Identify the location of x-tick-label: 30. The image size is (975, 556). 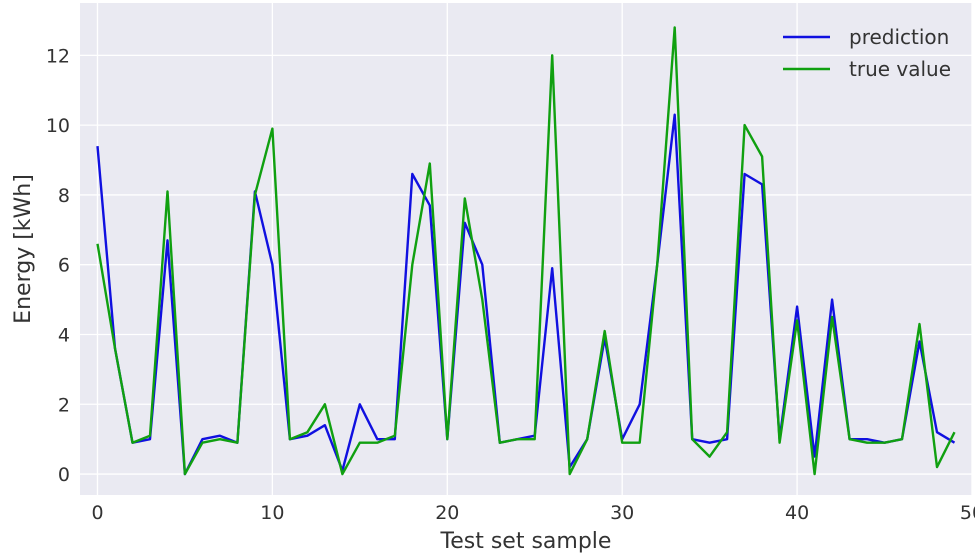
(622, 513).